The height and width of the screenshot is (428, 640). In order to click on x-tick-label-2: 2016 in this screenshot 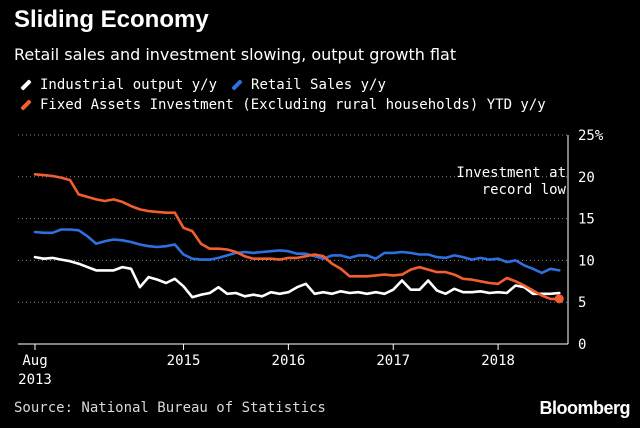, I will do `click(289, 361)`.